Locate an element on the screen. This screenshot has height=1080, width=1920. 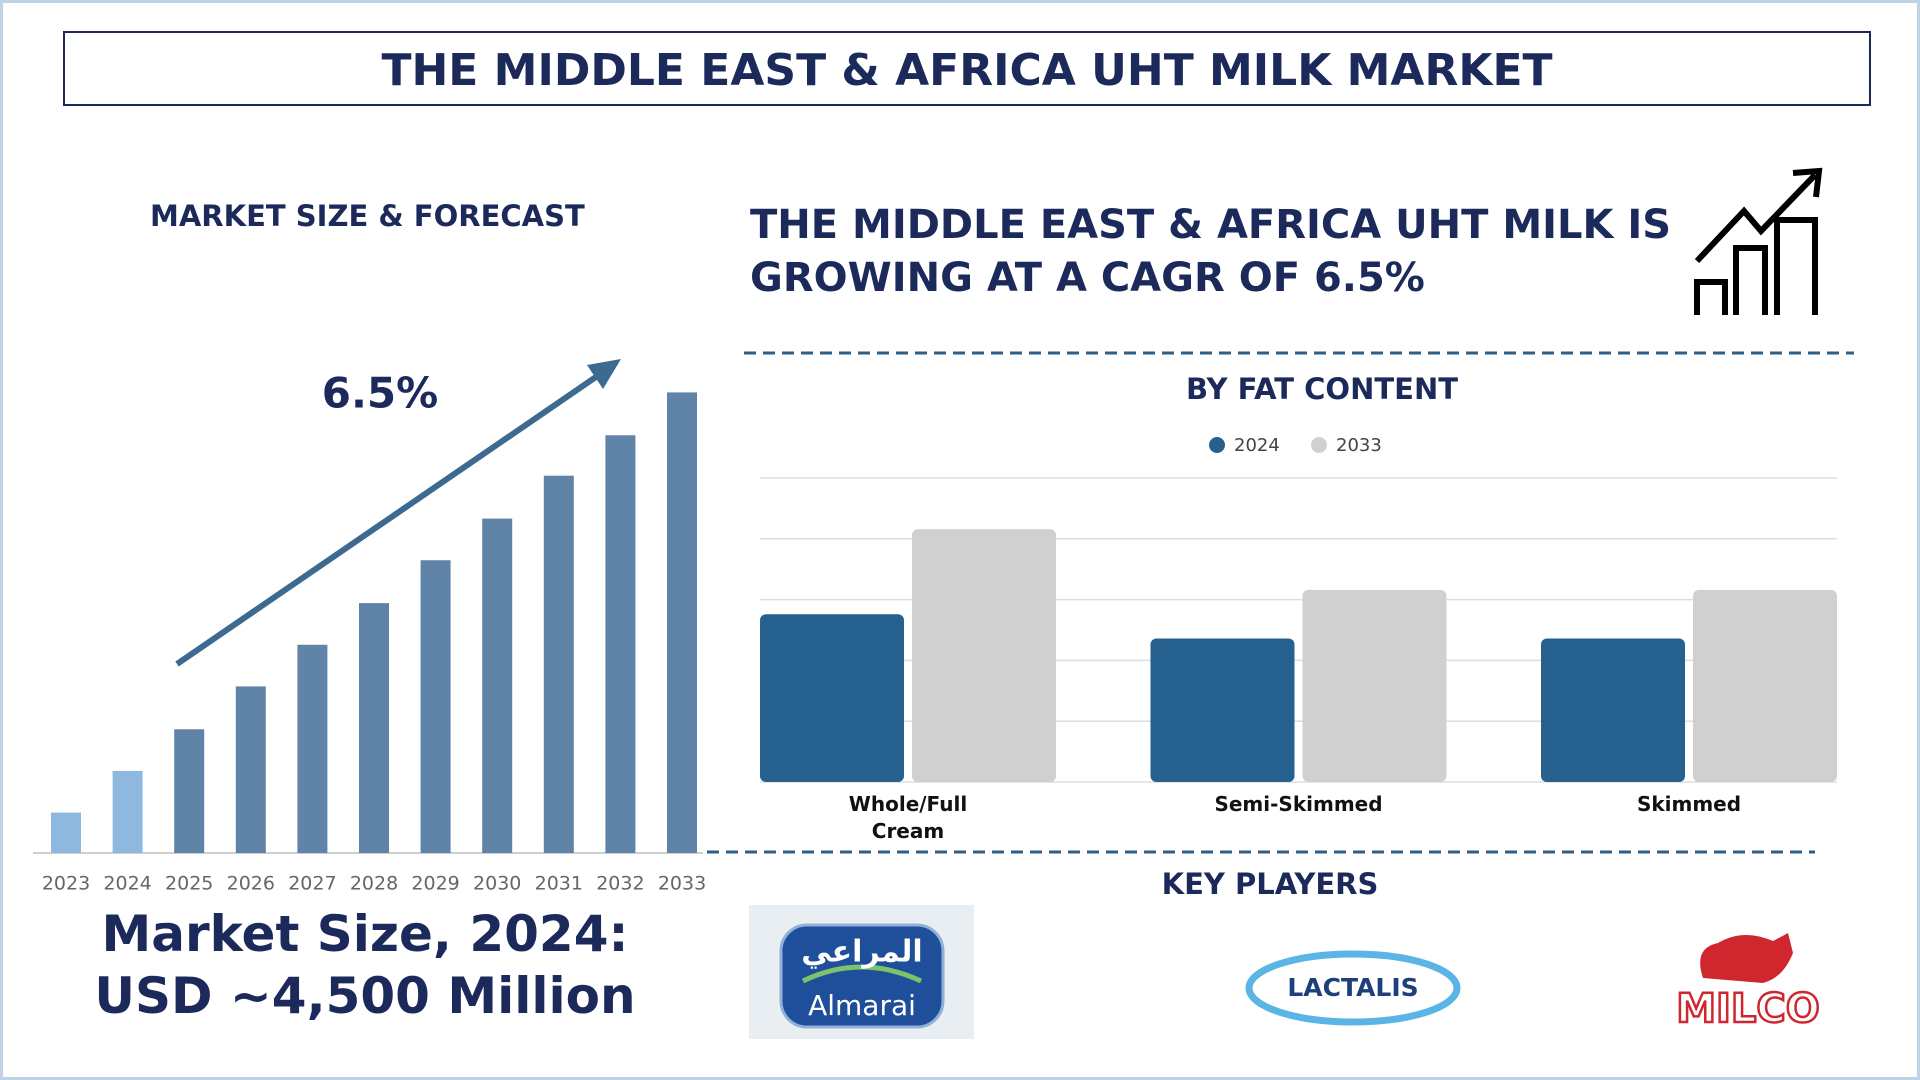
x-tick-label: 2025 is located at coordinates (189, 884).